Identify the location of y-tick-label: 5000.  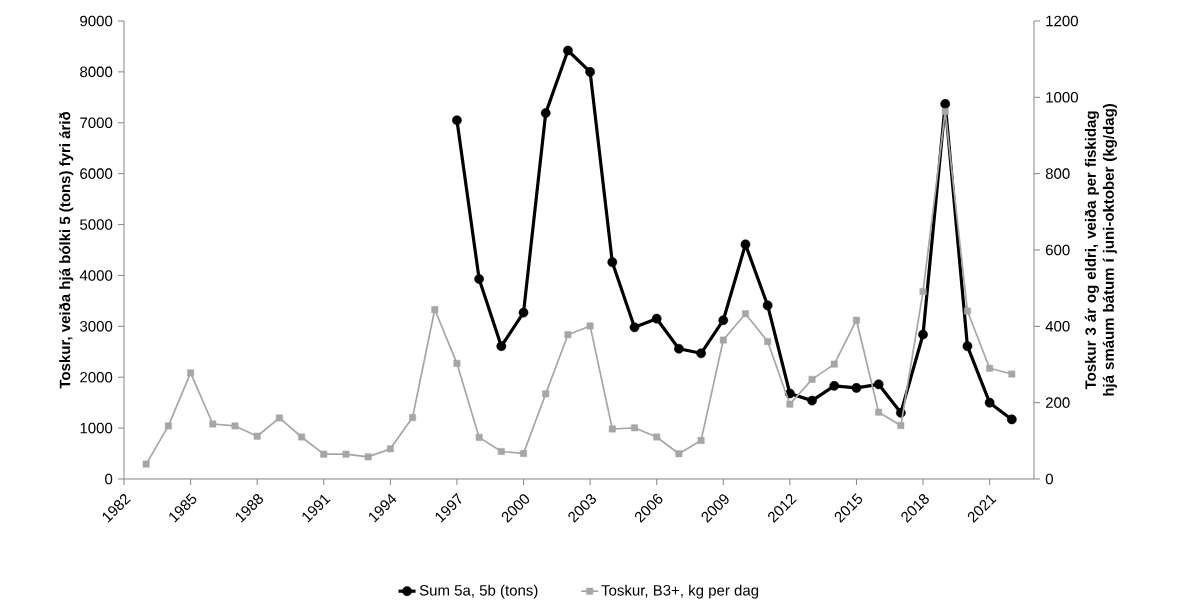
(96, 224).